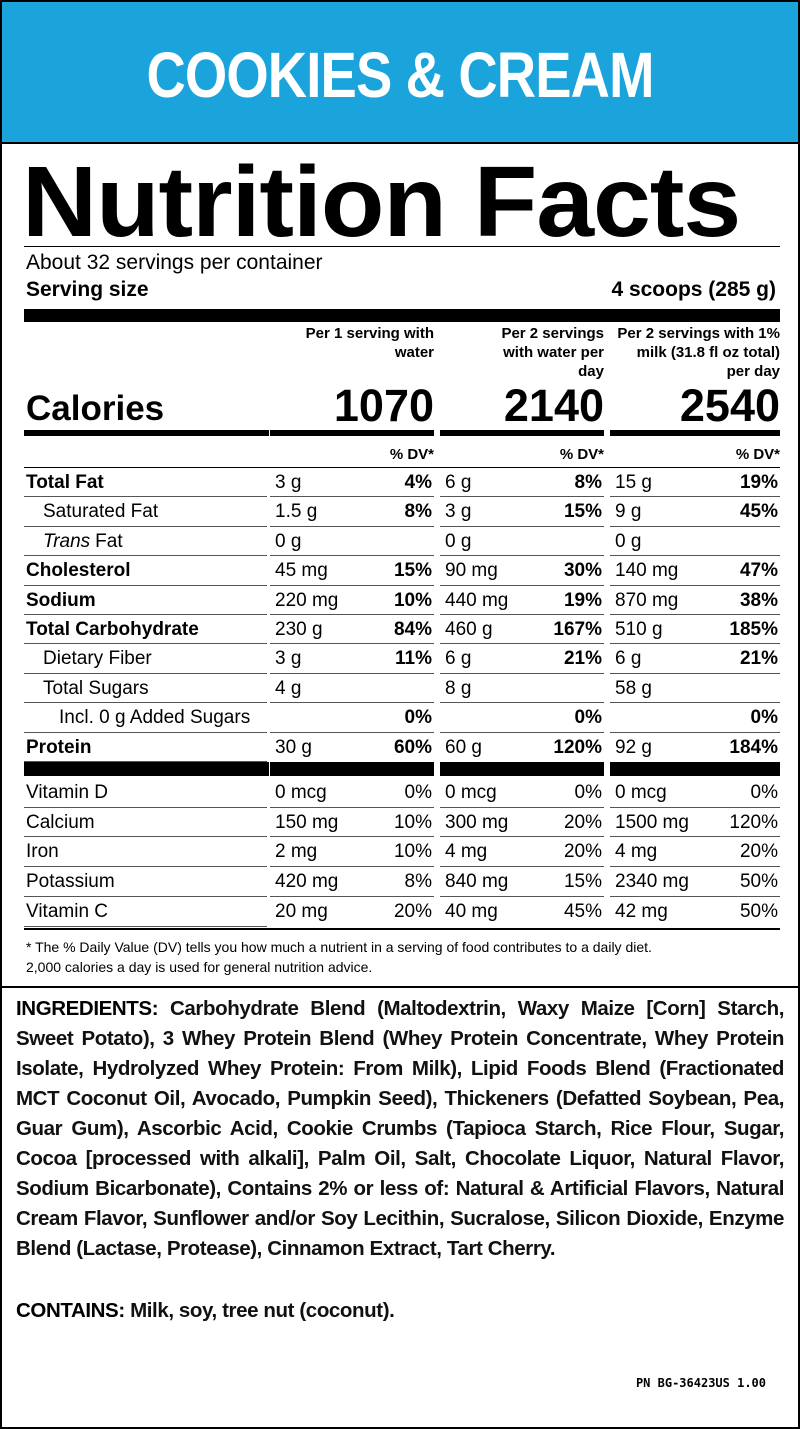 Image resolution: width=800 pixels, height=1429 pixels. I want to click on amount: 2 mg, so click(296, 852).